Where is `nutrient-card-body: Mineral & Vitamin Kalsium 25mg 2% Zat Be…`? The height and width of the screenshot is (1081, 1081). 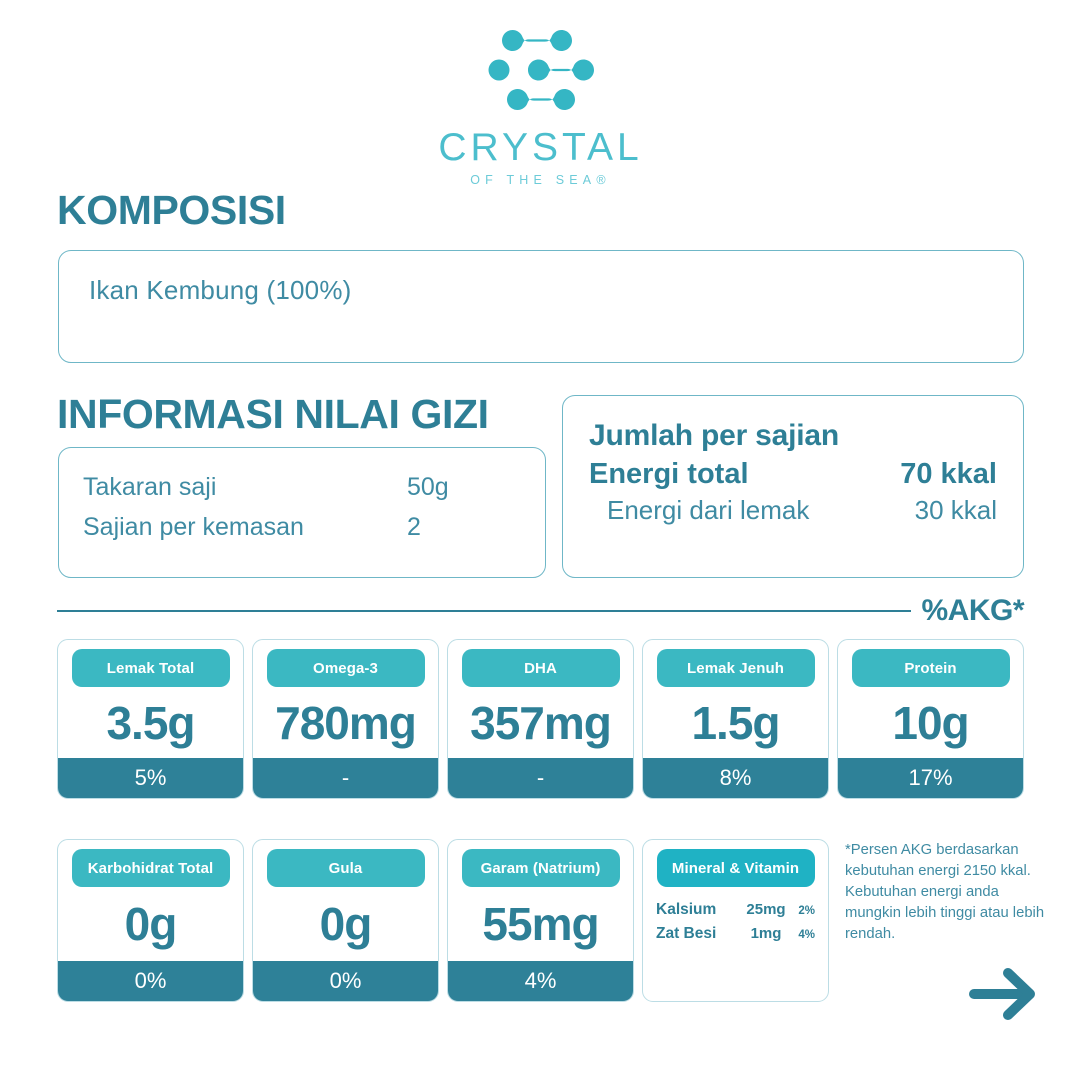 nutrient-card-body: Mineral & Vitamin Kalsium 25mg 2% Zat Be… is located at coordinates (735, 920).